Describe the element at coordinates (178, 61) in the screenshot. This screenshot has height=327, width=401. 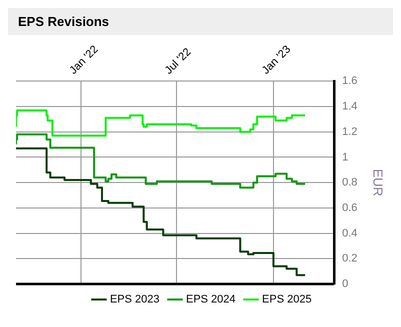
I see `x-tick-label: Jul '22` at that location.